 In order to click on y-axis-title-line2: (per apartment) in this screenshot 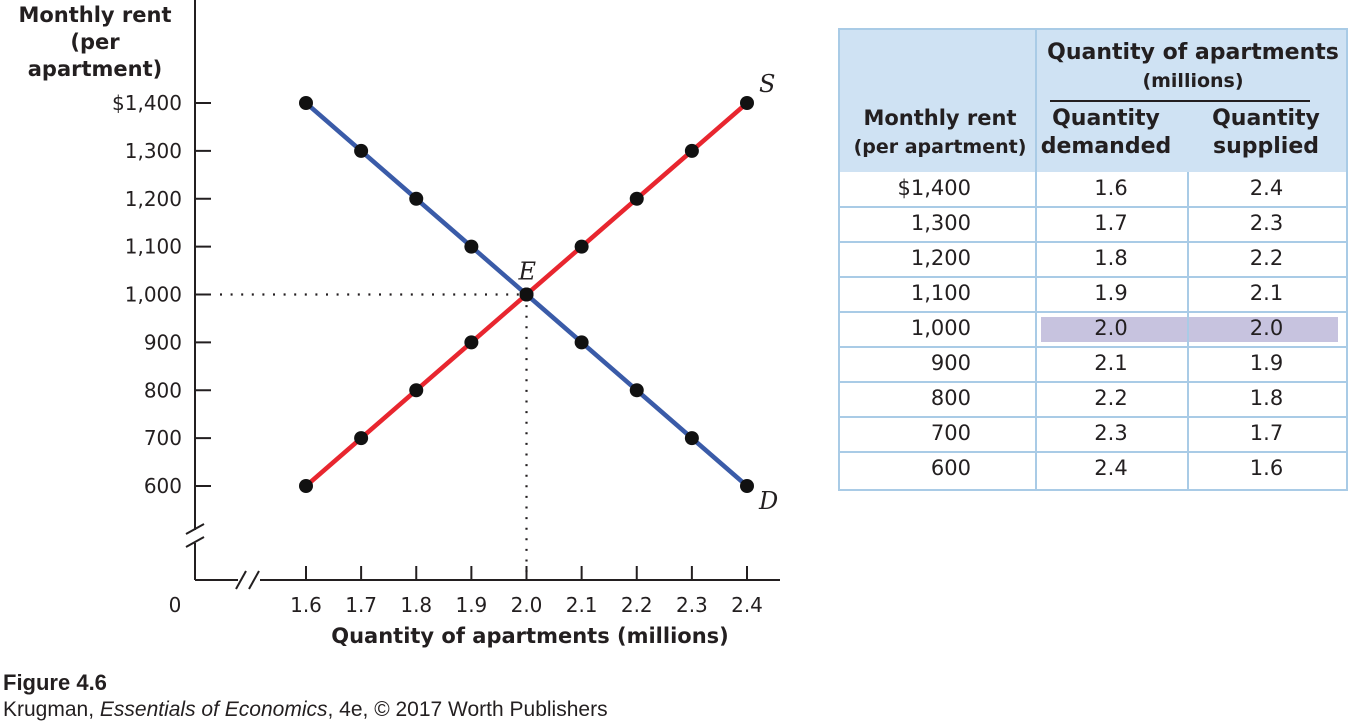, I will do `click(95, 55)`.